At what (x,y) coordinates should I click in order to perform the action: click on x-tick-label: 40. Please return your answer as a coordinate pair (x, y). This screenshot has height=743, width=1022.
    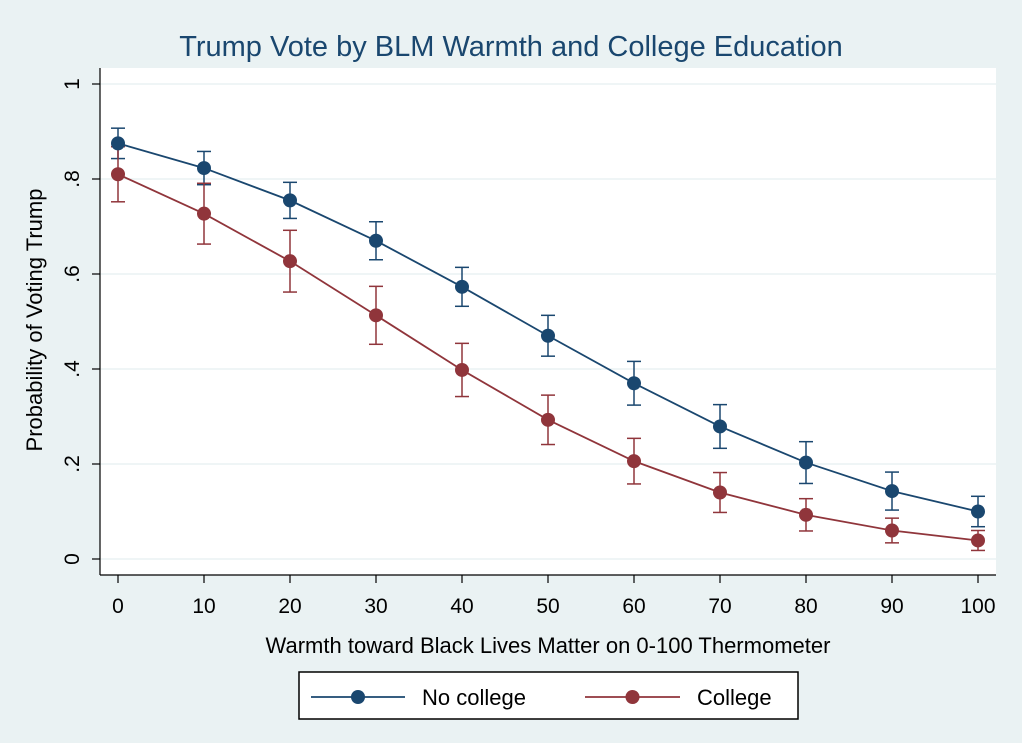
    Looking at the image, I should click on (461, 606).